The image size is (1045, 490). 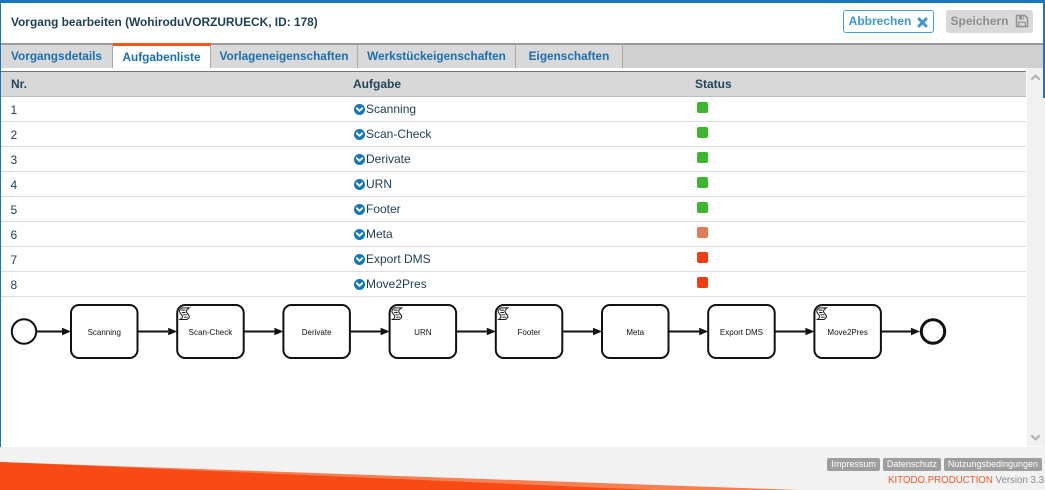 What do you see at coordinates (635, 332) in the screenshot?
I see `svg-text: Meta` at bounding box center [635, 332].